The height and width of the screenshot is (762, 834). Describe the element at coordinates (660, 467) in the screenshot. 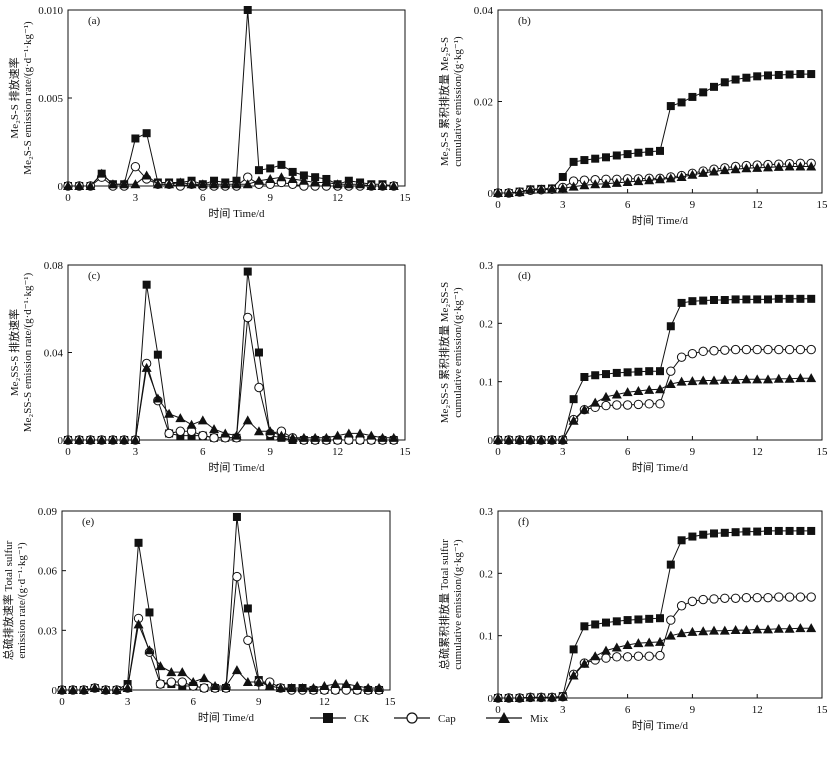

I see `panel-d-xlabel: 时间 Time/d` at that location.